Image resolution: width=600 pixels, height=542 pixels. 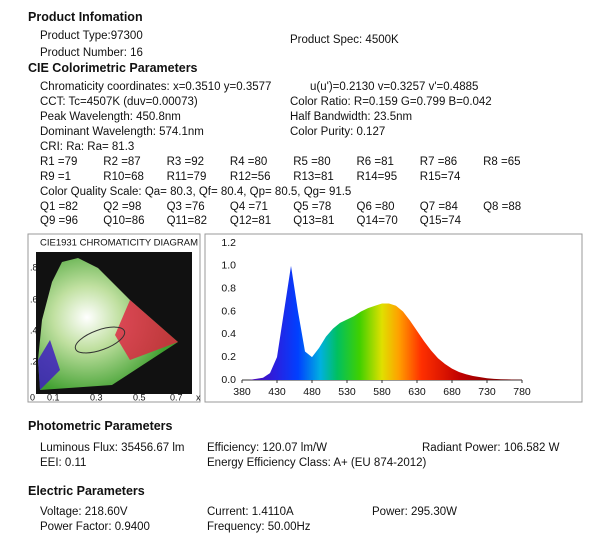 I want to click on text: R13=81, so click(x=313, y=177).